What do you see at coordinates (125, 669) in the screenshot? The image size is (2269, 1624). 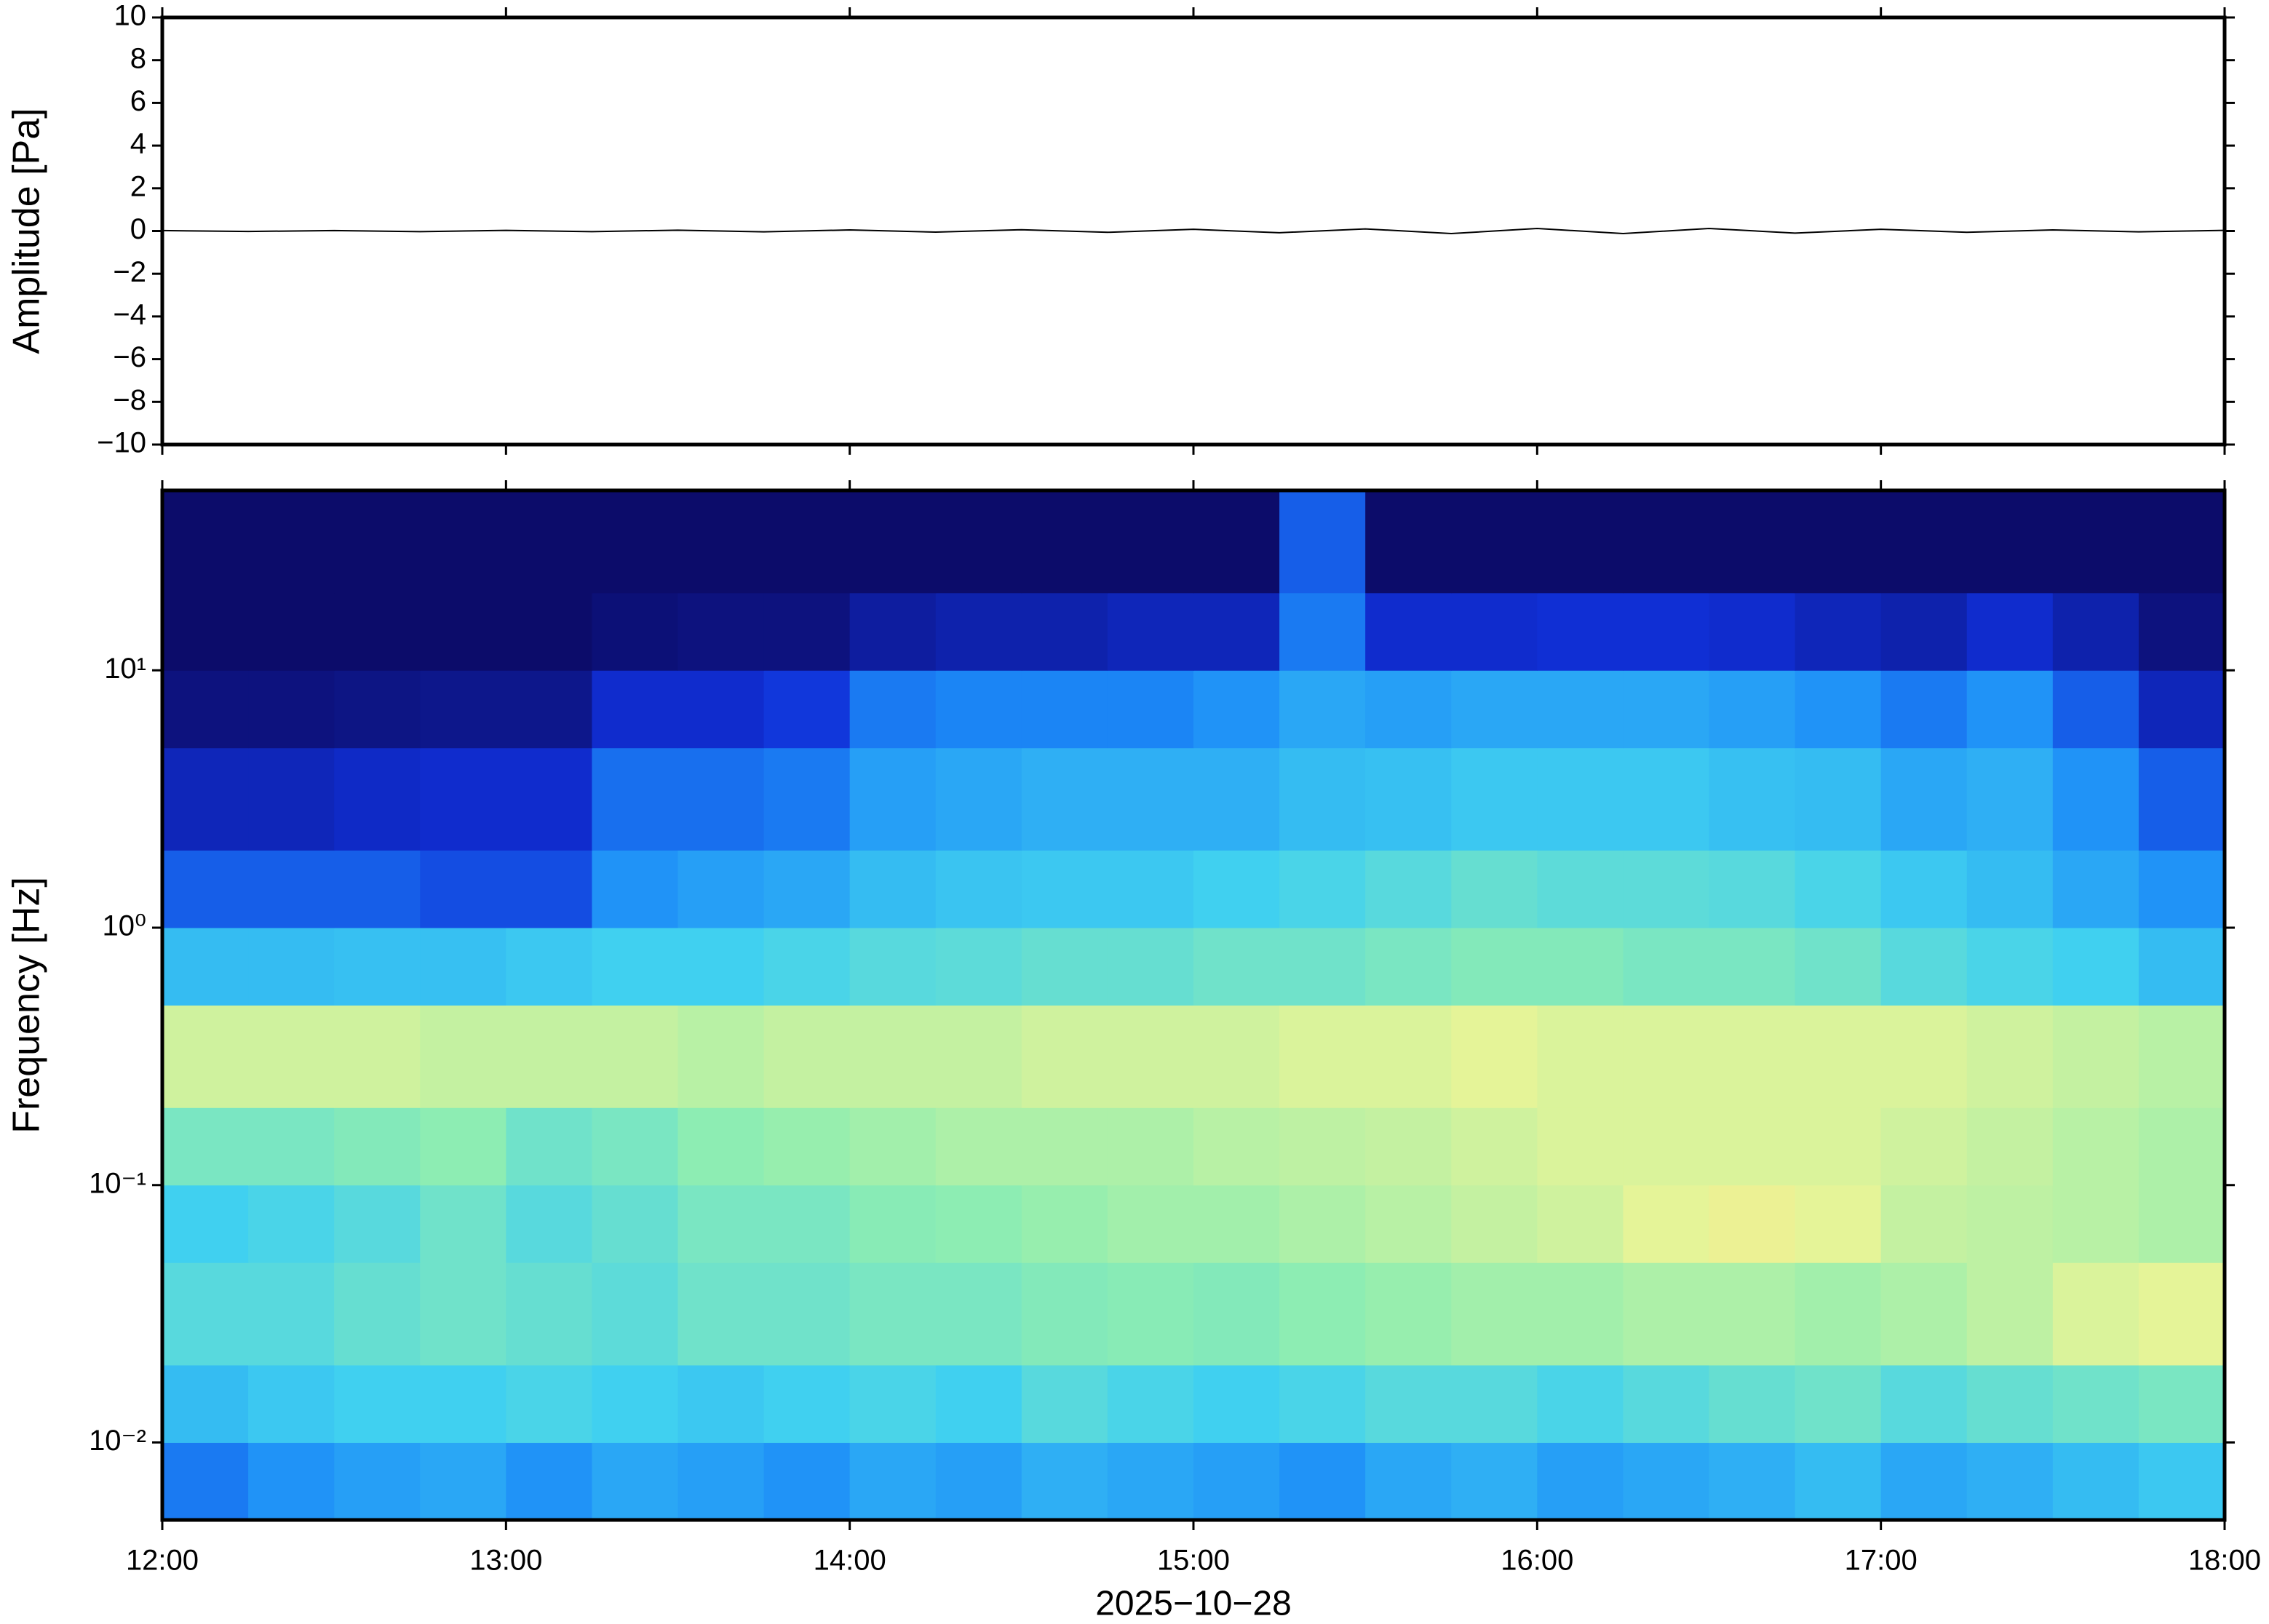 I see `y-tick-label: 10¹` at bounding box center [125, 669].